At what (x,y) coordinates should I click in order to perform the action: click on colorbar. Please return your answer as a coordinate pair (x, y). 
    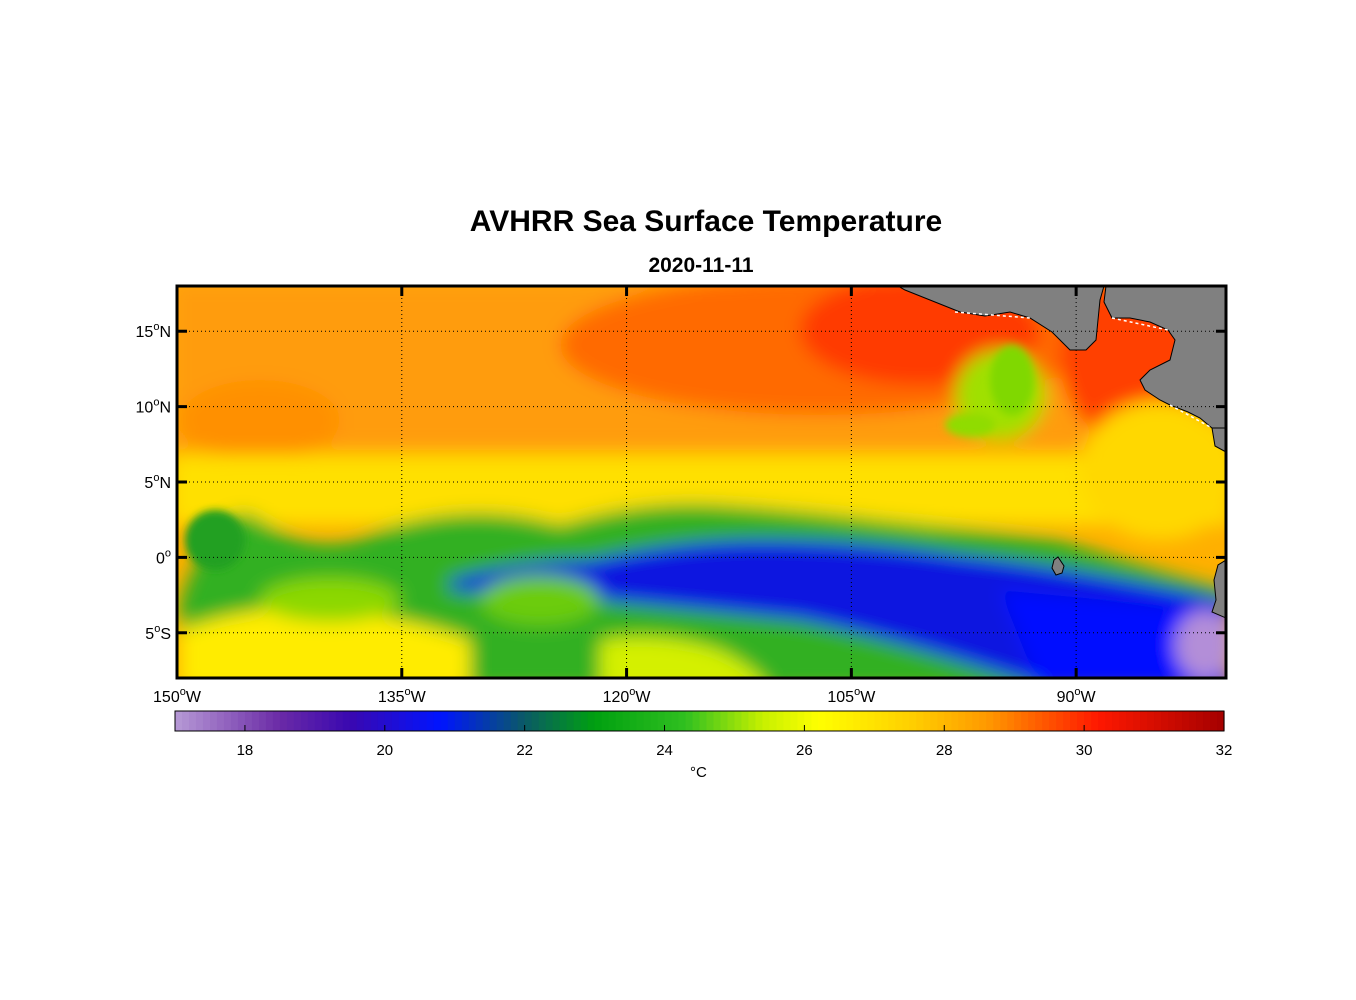
    Looking at the image, I should click on (699, 721).